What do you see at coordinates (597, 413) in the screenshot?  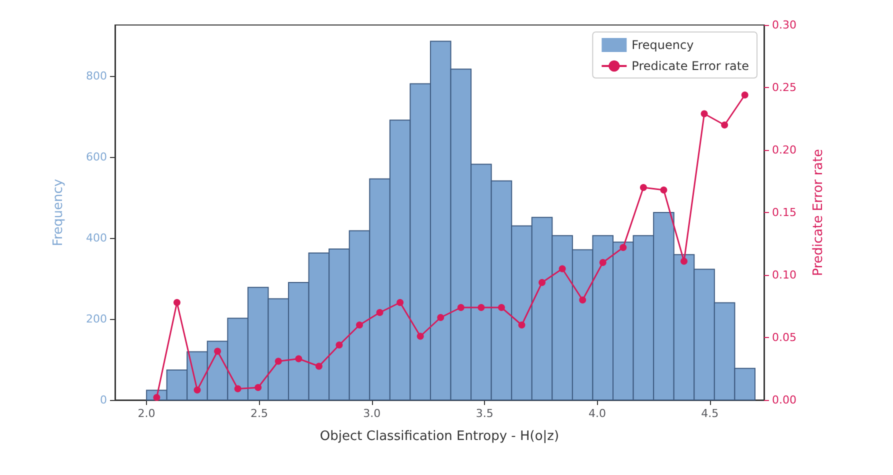 I see `x-tick-label: 4.0` at bounding box center [597, 413].